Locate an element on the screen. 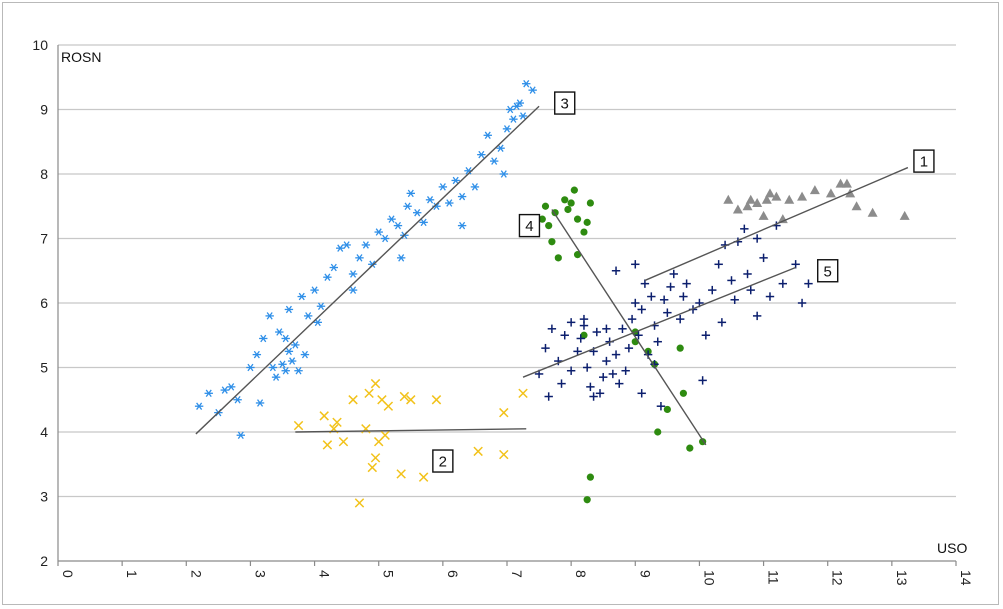 The image size is (1003, 609). cluster-label-5: 5 is located at coordinates (828, 271).